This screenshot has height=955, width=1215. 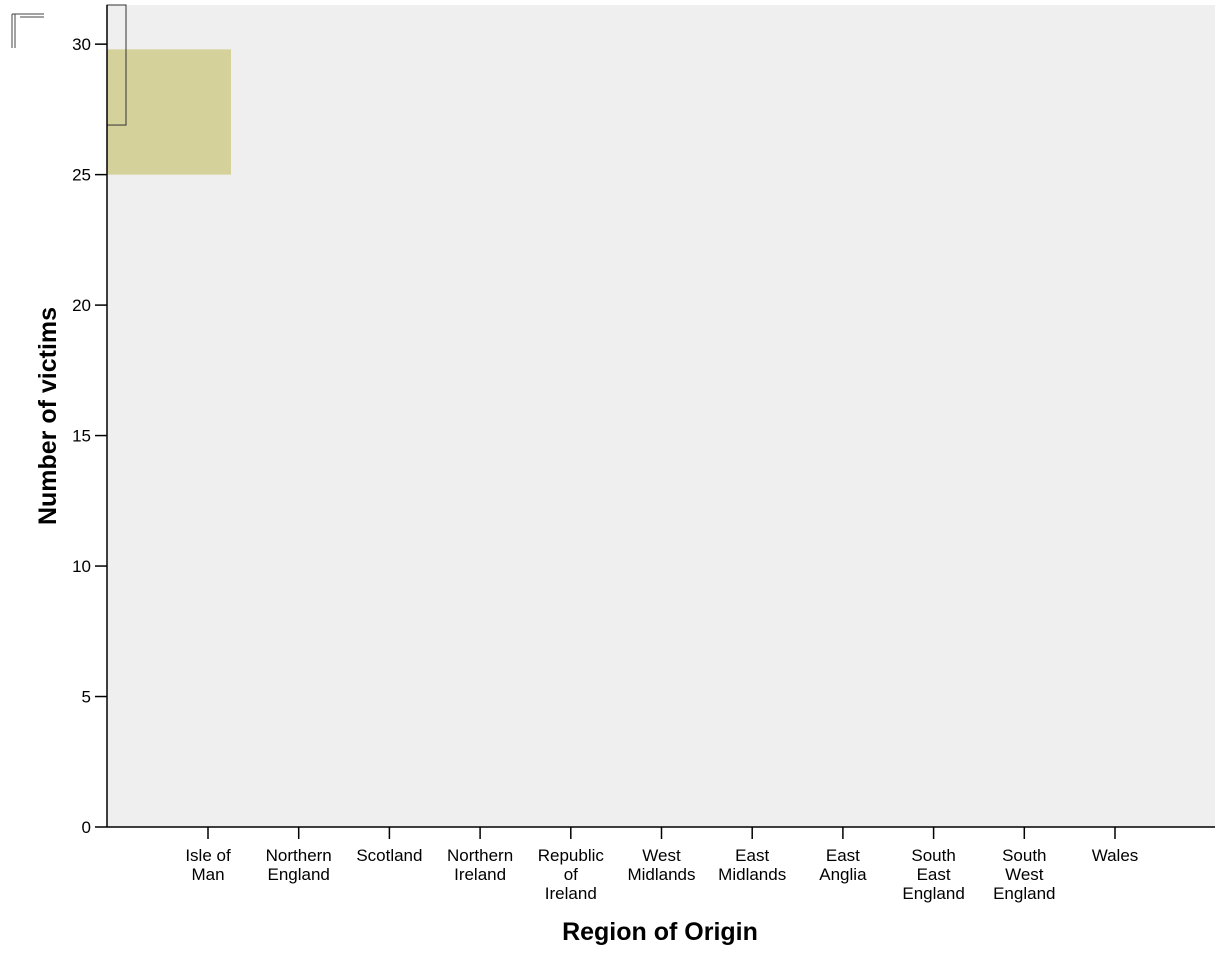 I want to click on x-axis-title: Region of Origin, so click(x=660, y=932).